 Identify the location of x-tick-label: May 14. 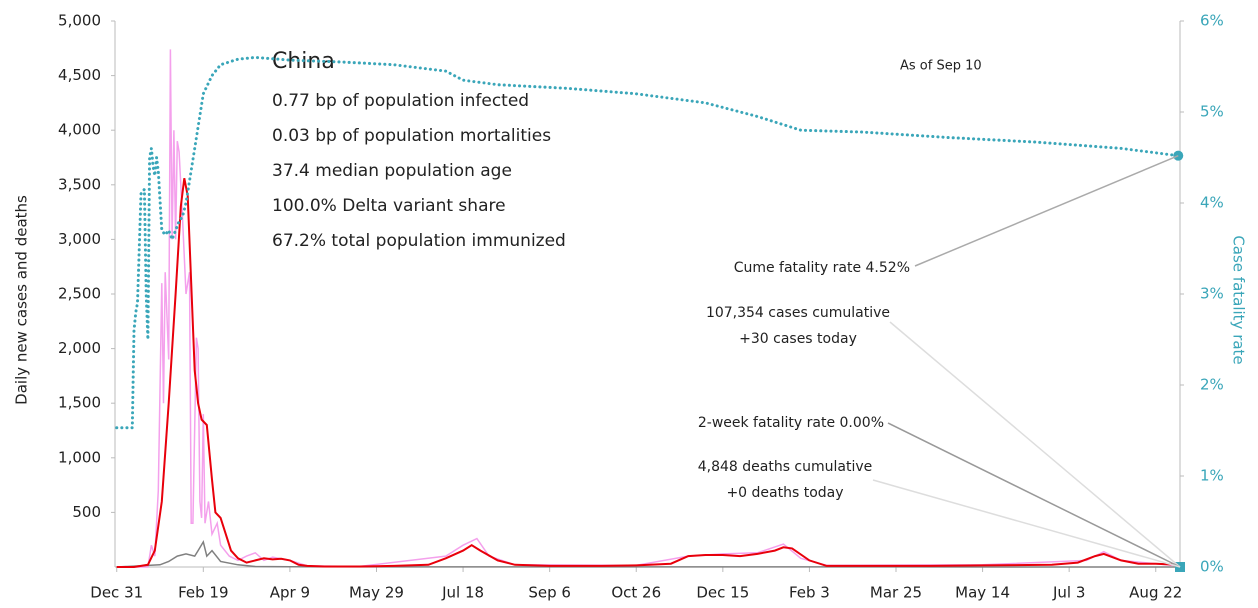
(982, 593).